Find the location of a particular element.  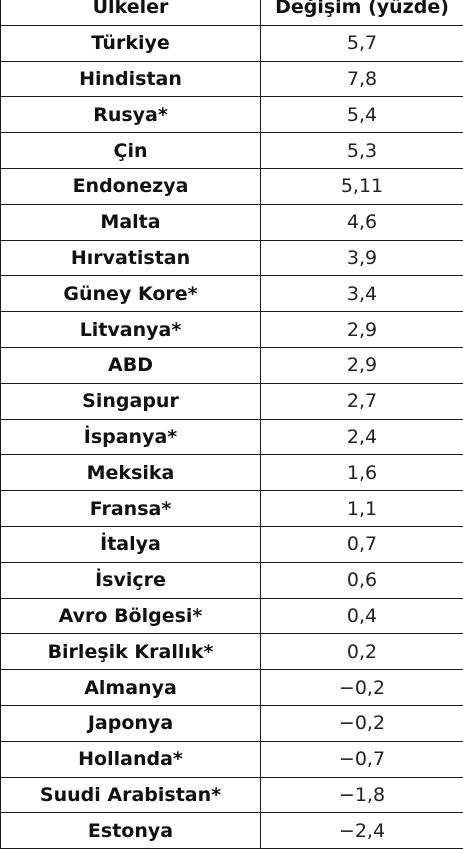

change-value-cell: 5,4 is located at coordinates (362, 115).